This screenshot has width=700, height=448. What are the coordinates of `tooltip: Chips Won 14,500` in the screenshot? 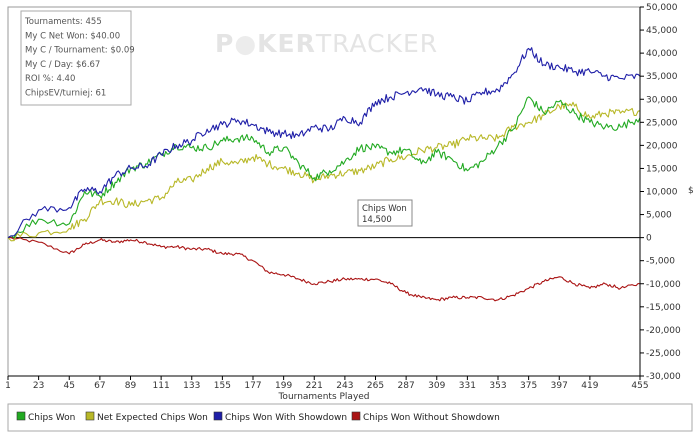 It's located at (385, 213).